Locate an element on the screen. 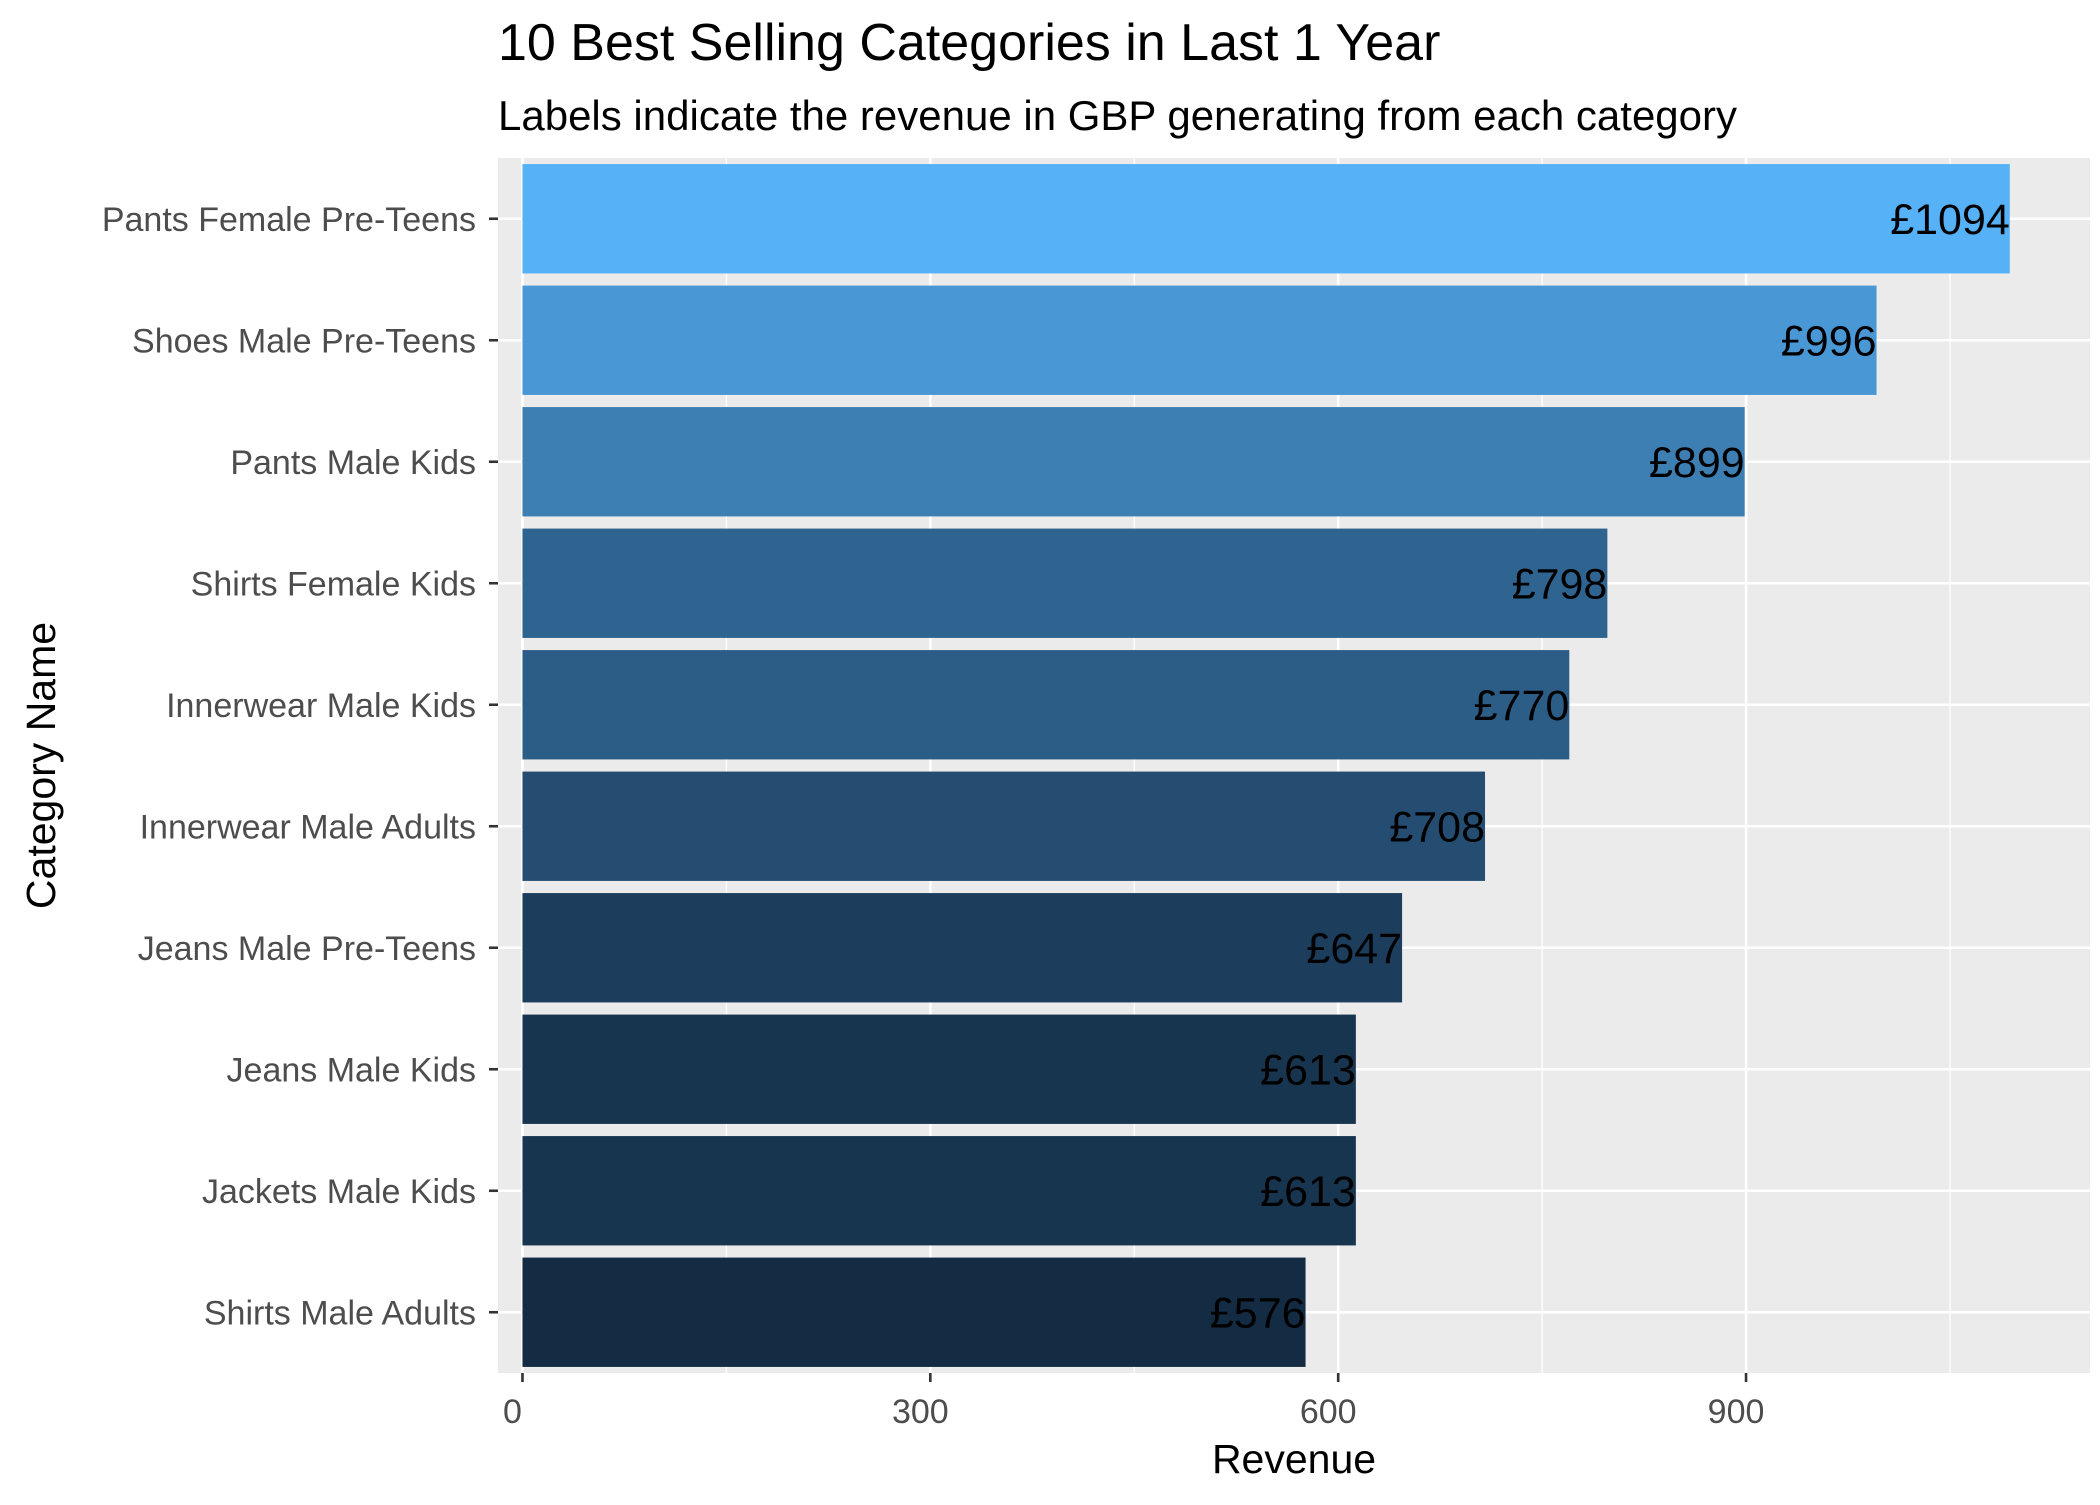 The image size is (2100, 1505). x-tick-label: 0 is located at coordinates (512, 1412).